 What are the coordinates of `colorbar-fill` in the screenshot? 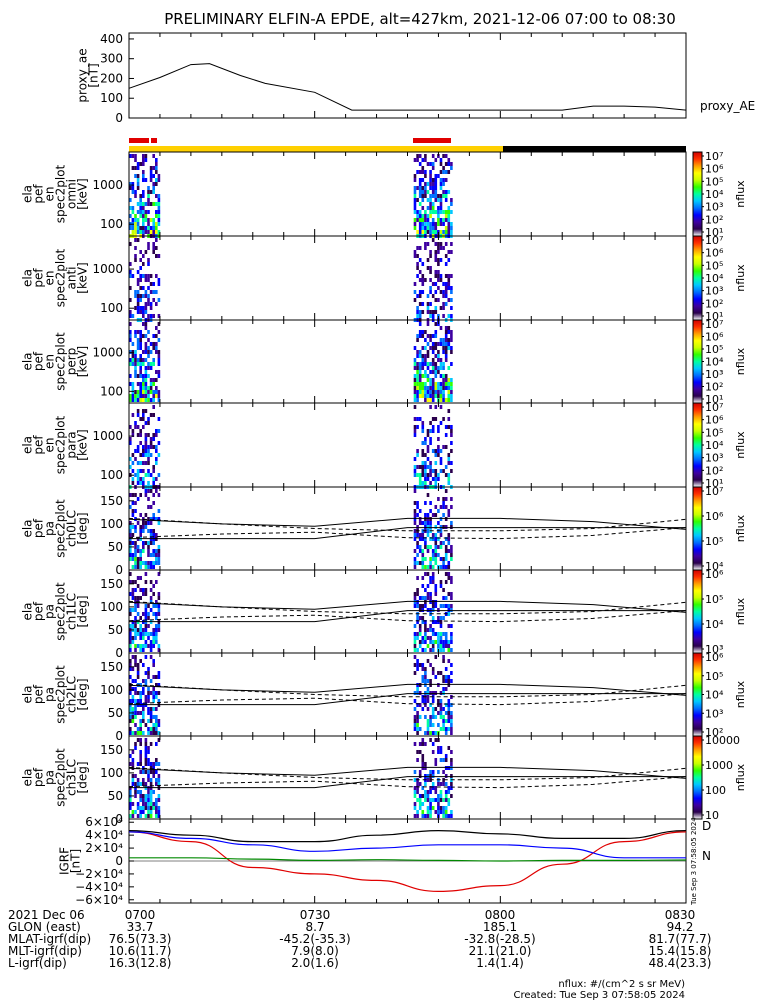 It's located at (697, 528).